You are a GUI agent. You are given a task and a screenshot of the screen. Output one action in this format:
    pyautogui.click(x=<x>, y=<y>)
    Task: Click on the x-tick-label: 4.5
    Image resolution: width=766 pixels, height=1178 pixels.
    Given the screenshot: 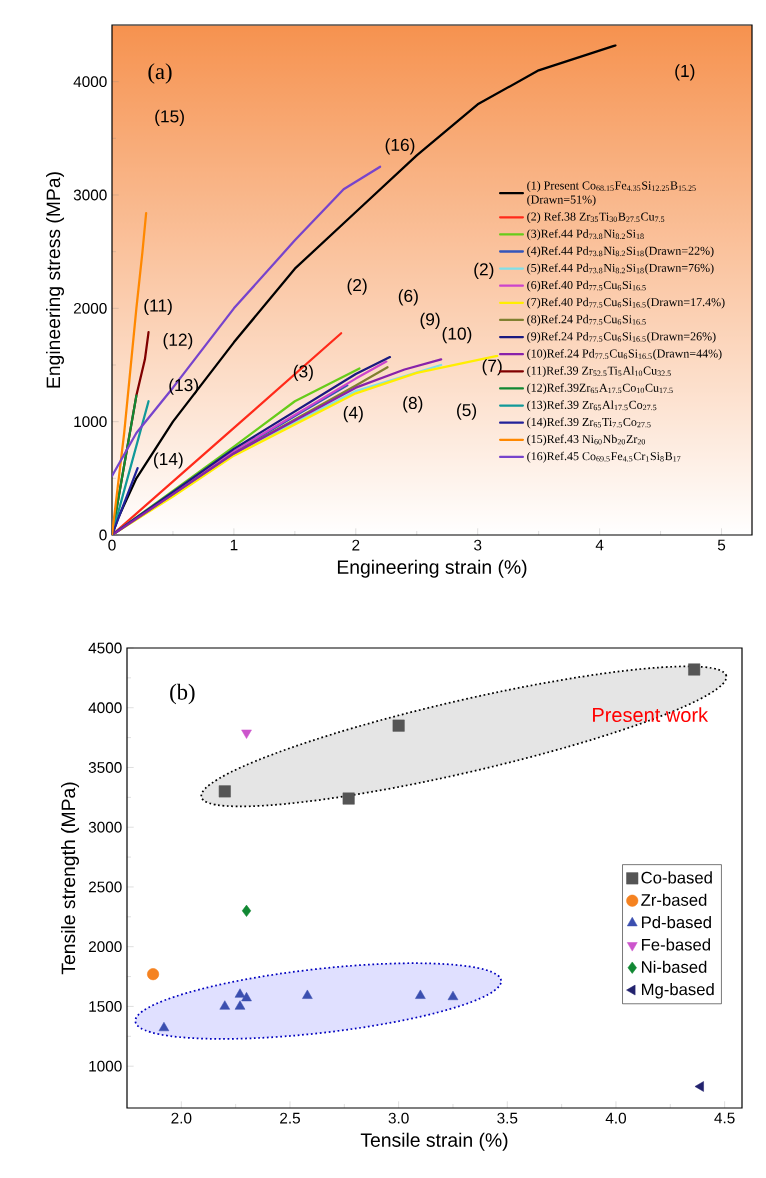 What is the action you would take?
    pyautogui.click(x=724, y=1118)
    